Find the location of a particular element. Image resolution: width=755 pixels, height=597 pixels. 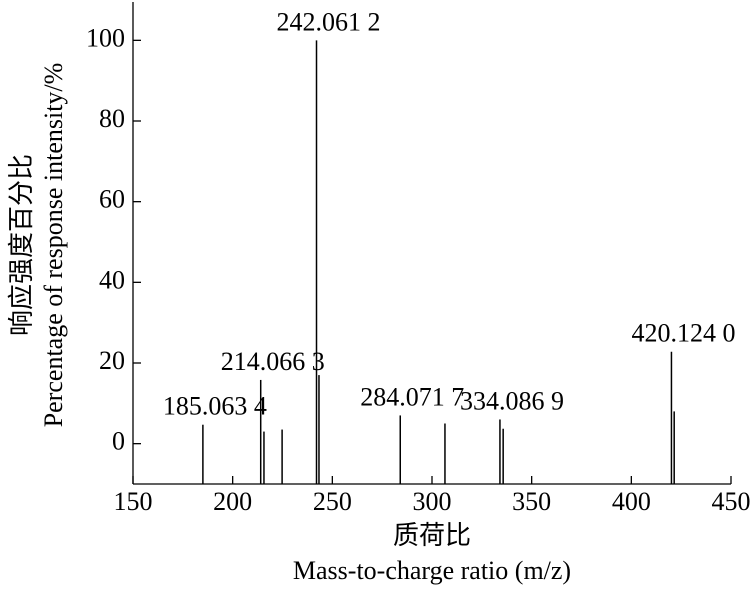

peak-label: 420.124 0 is located at coordinates (683, 333).